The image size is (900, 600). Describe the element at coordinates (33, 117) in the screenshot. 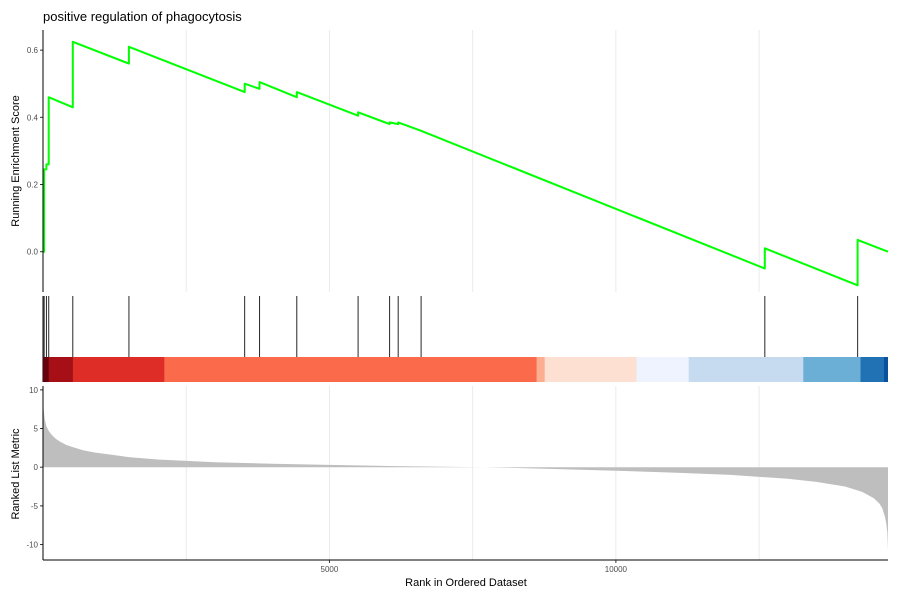

I see `y-tick-label: 0.4` at that location.